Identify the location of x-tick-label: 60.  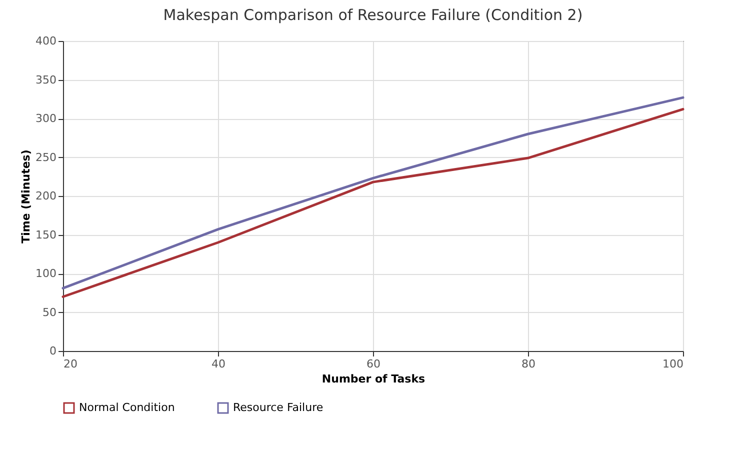
(373, 364).